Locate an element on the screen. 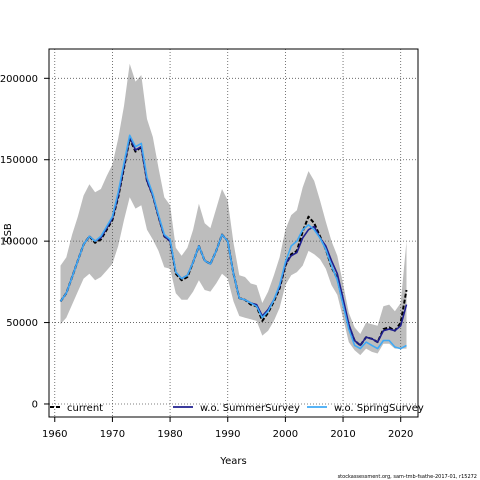  y-tick-label: 50000 is located at coordinates (22, 323).